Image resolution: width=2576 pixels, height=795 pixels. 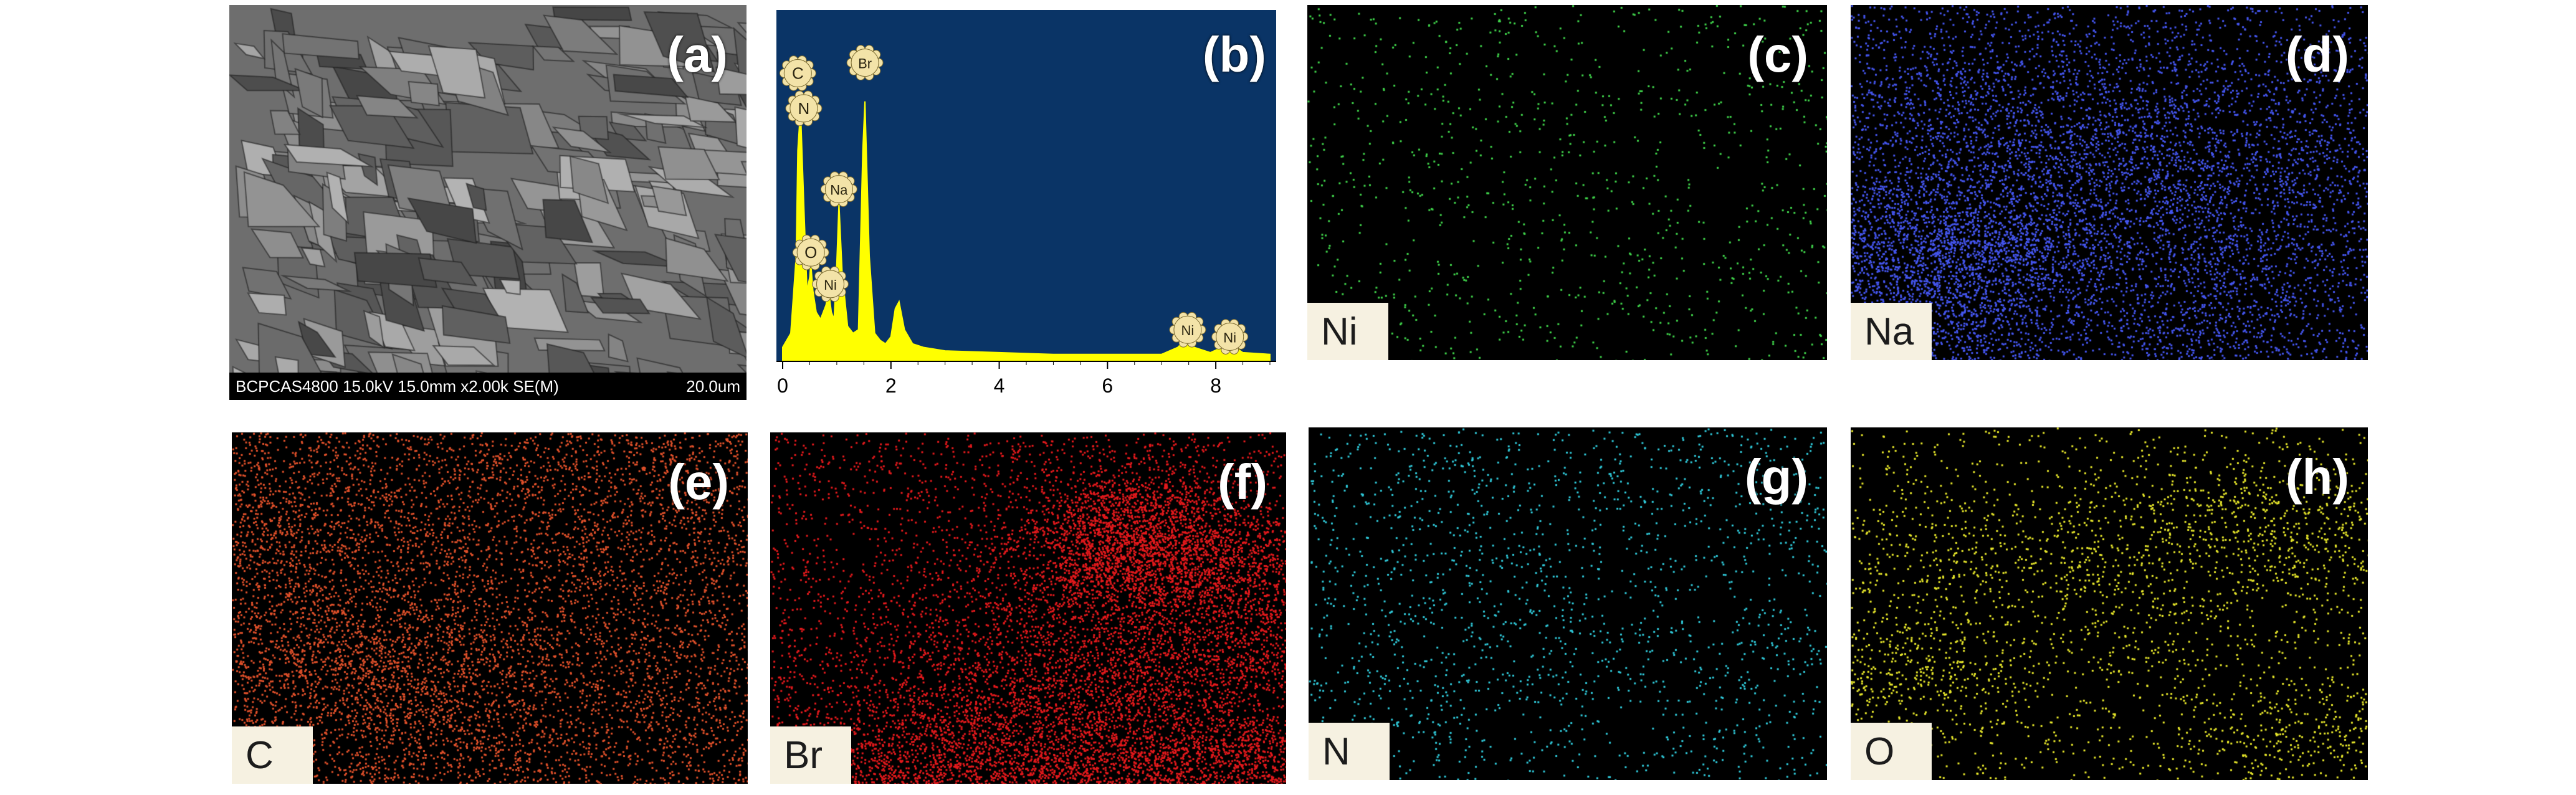 What do you see at coordinates (1349, 751) in the screenshot?
I see `element-label-n: N` at bounding box center [1349, 751].